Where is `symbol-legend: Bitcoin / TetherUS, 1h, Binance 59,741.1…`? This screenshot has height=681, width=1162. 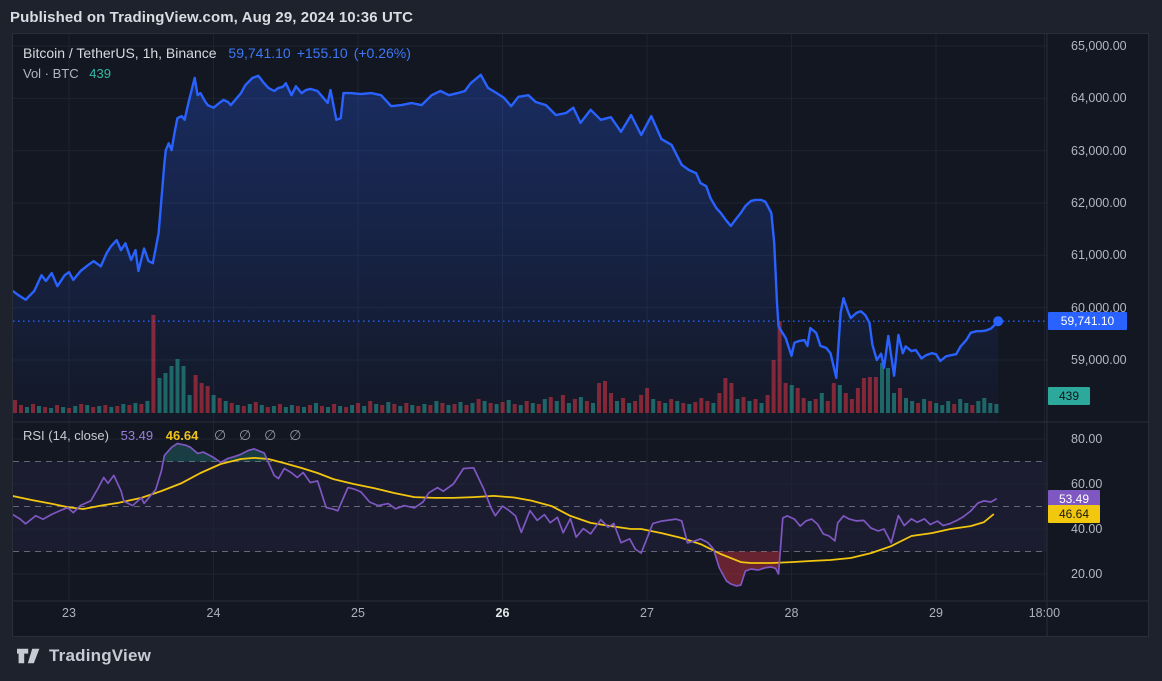
symbol-legend: Bitcoin / TetherUS, 1h, Binance 59,741.1… is located at coordinates (220, 53).